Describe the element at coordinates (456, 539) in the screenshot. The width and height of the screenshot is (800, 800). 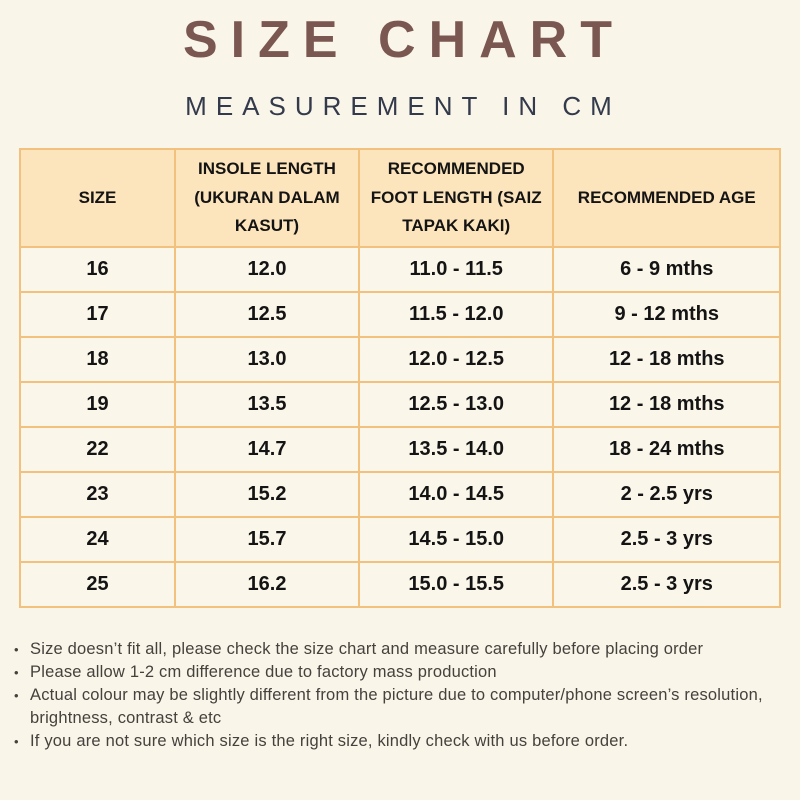
I see `cell-foot: 14.5 - 15.0` at that location.